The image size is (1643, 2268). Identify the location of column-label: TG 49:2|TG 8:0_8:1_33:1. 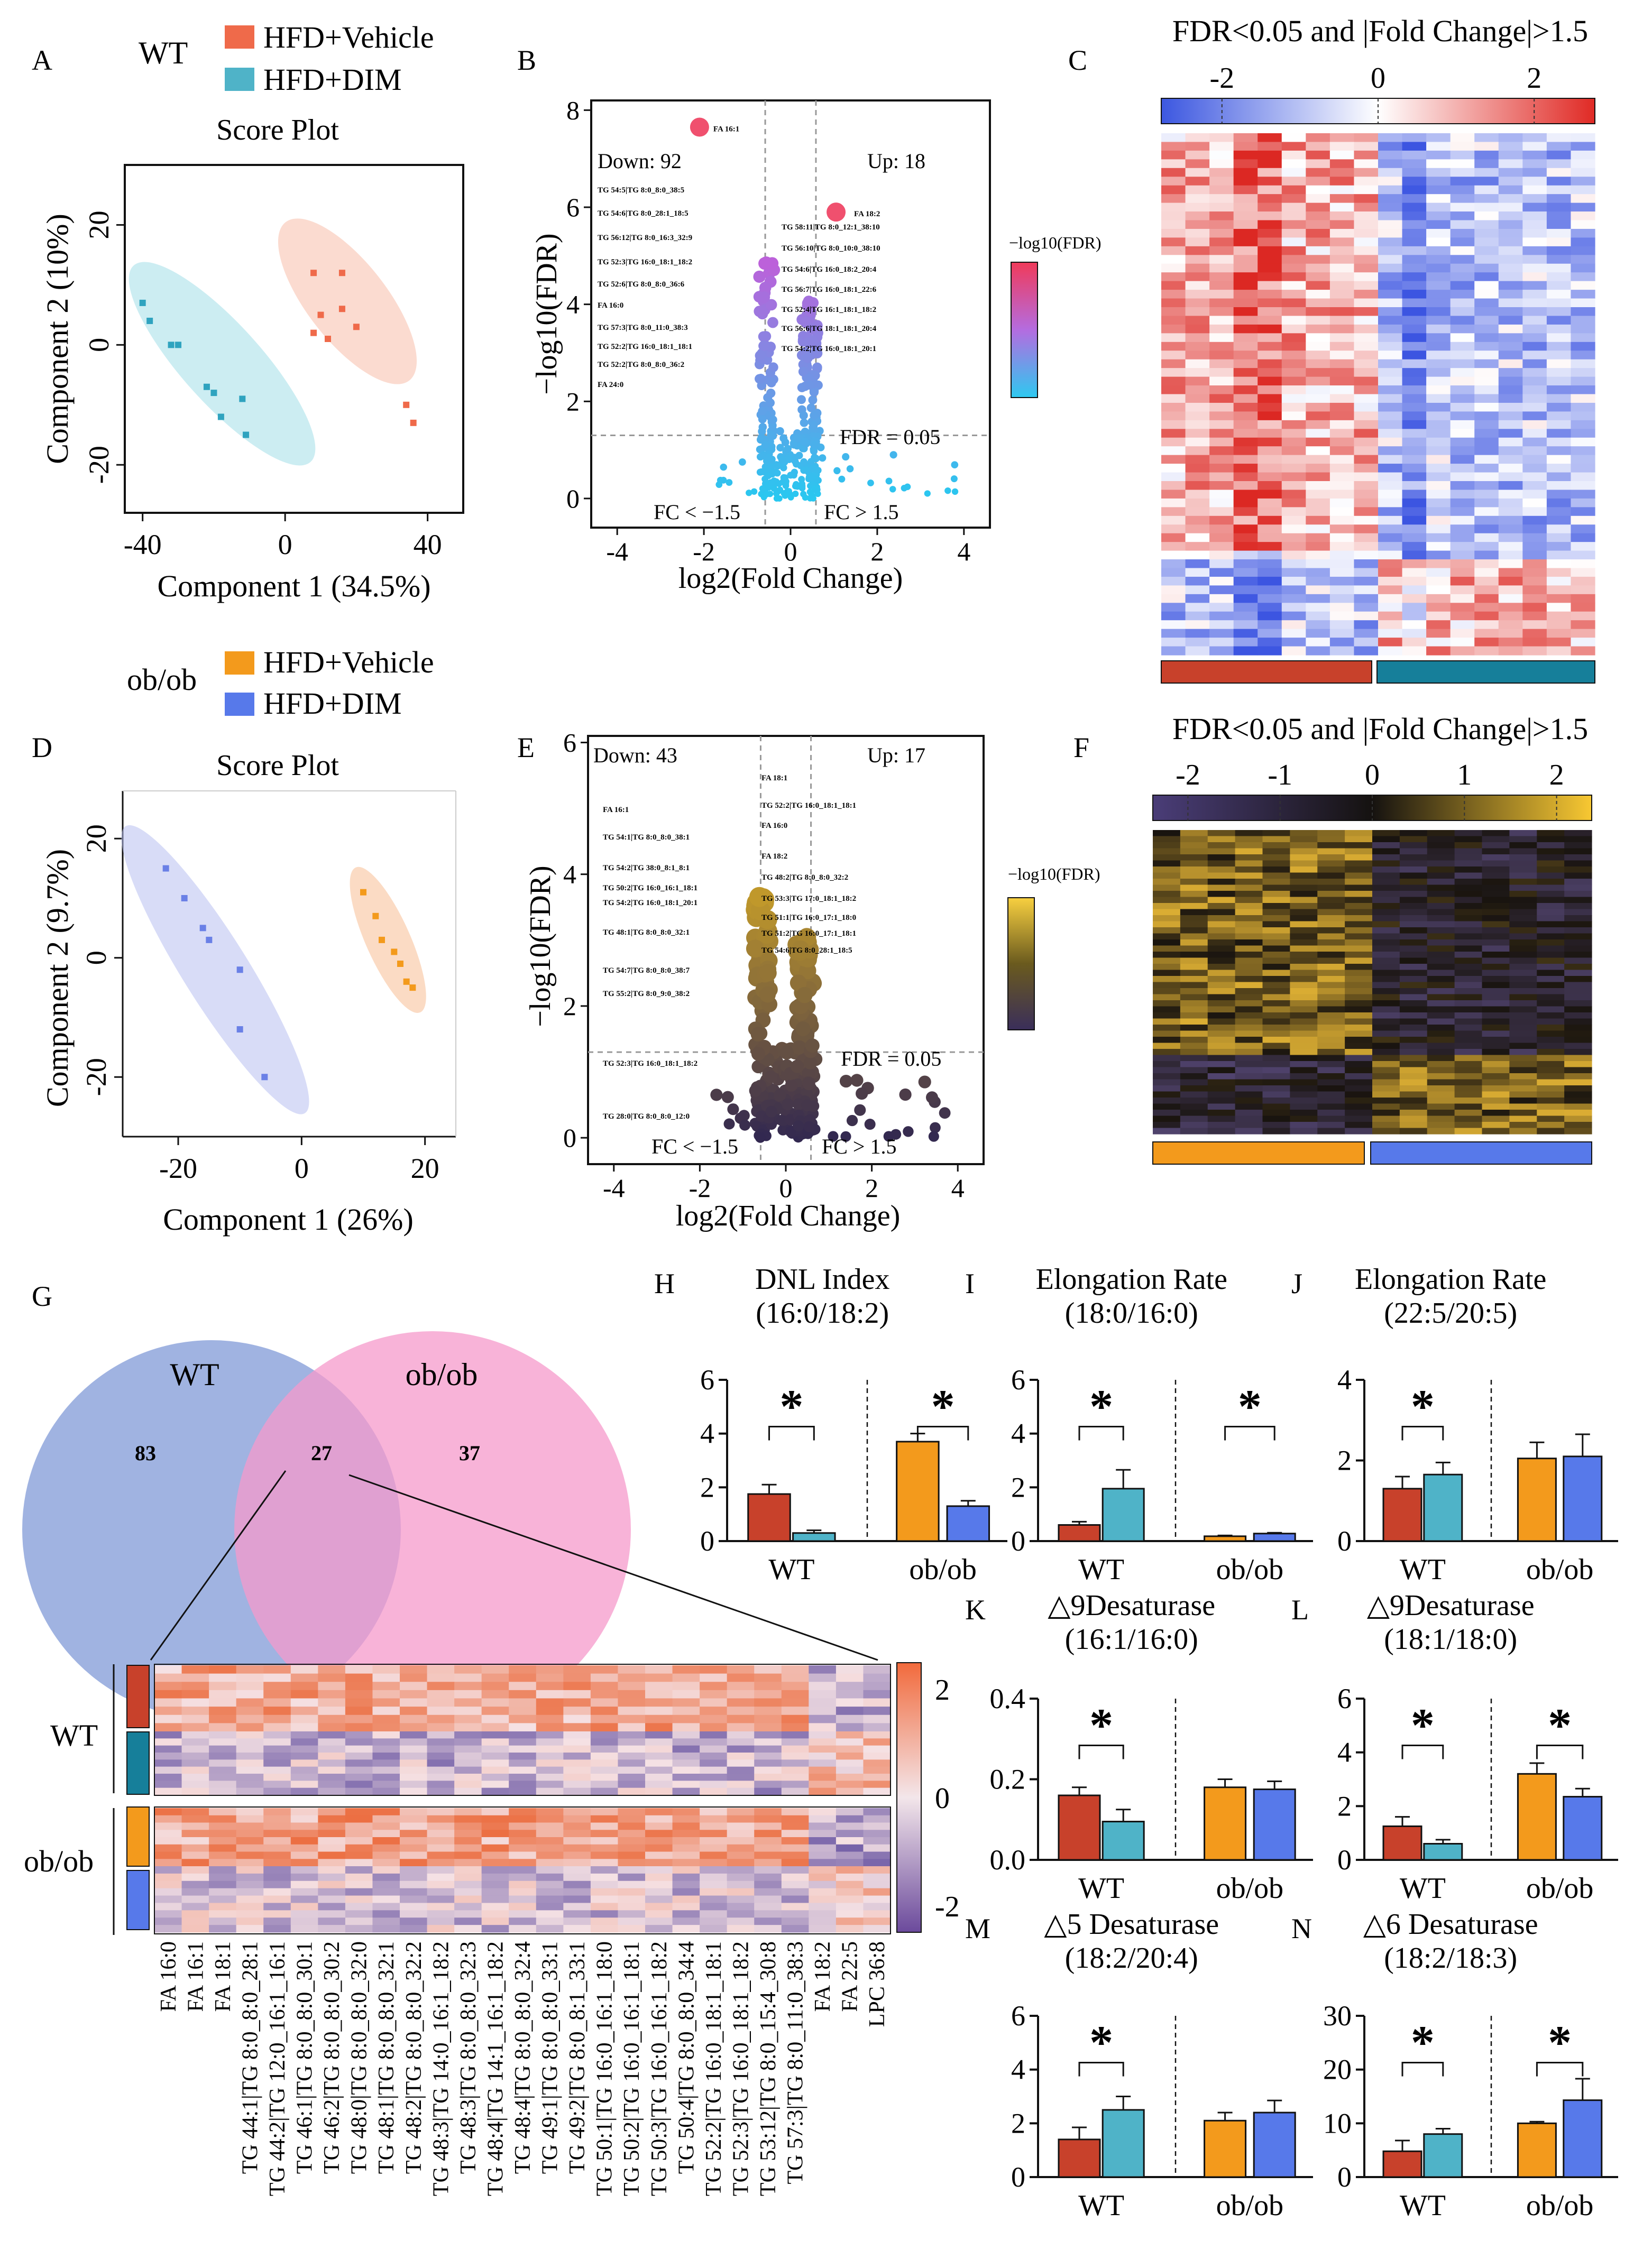
(577, 2058).